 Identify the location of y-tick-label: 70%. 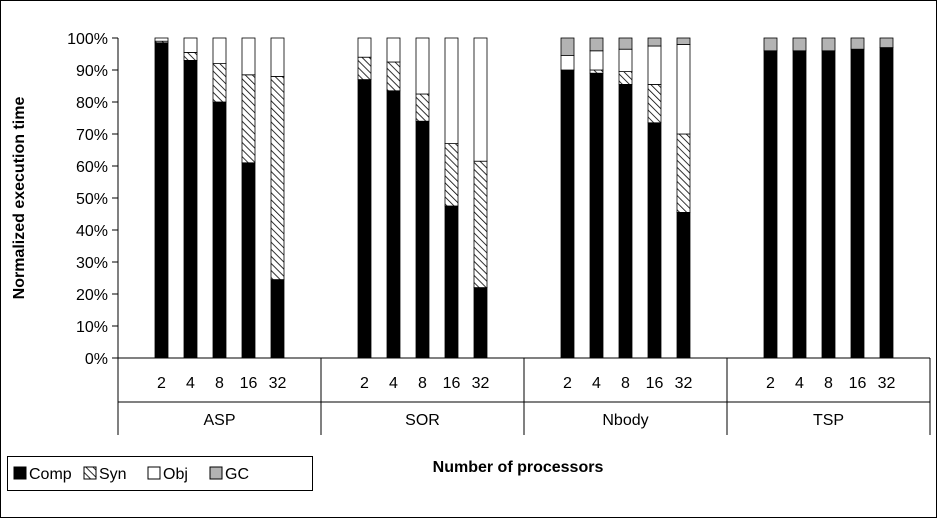
(92, 135).